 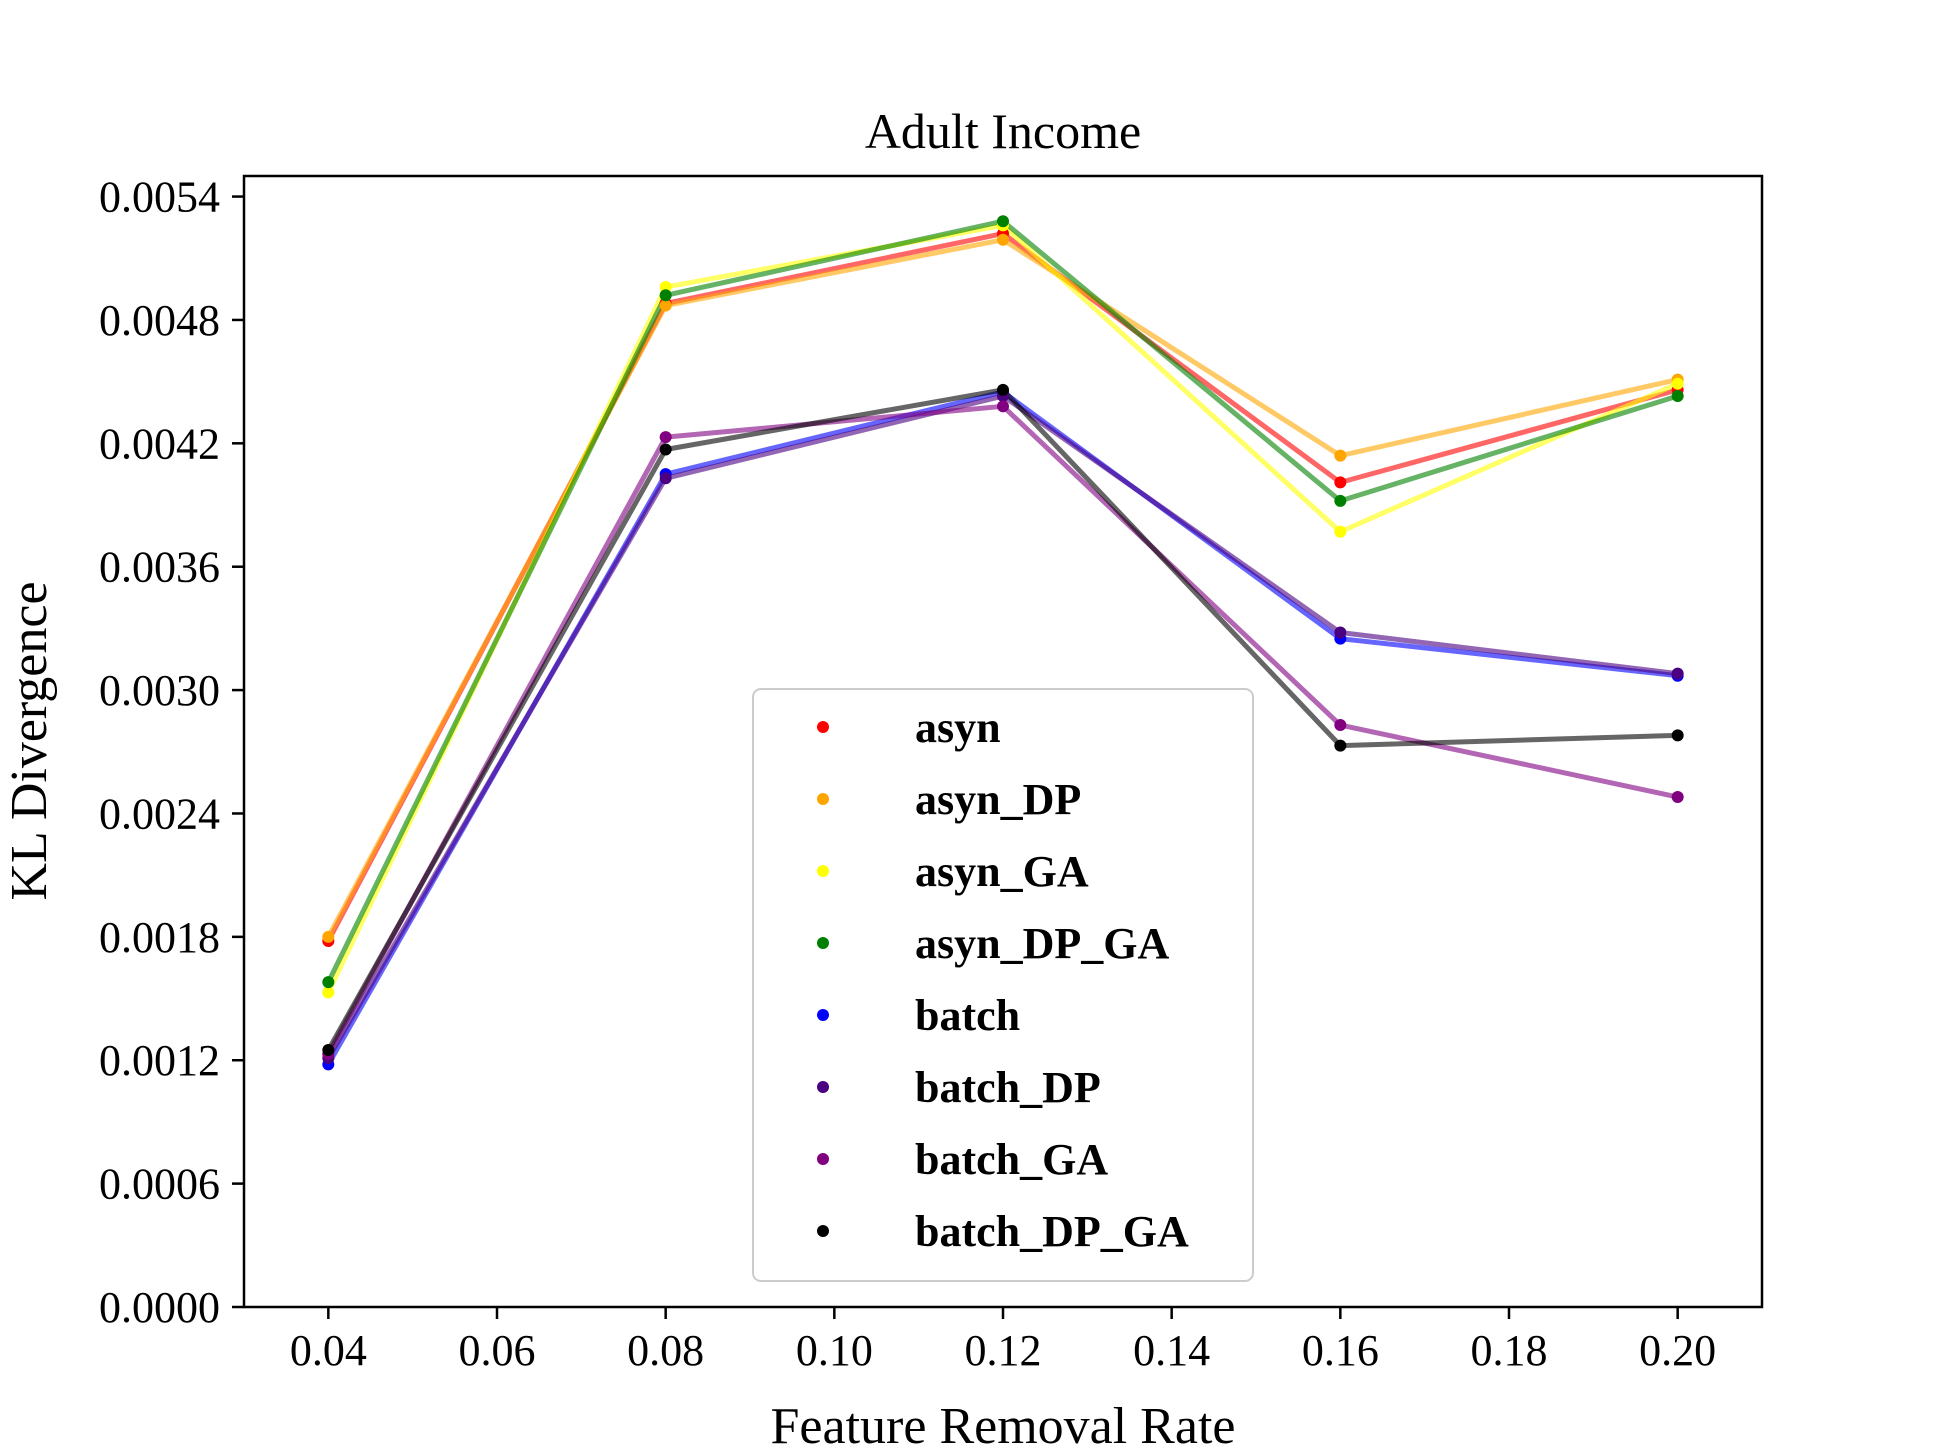 I want to click on legend-label-asyn: asyn, so click(x=958, y=727).